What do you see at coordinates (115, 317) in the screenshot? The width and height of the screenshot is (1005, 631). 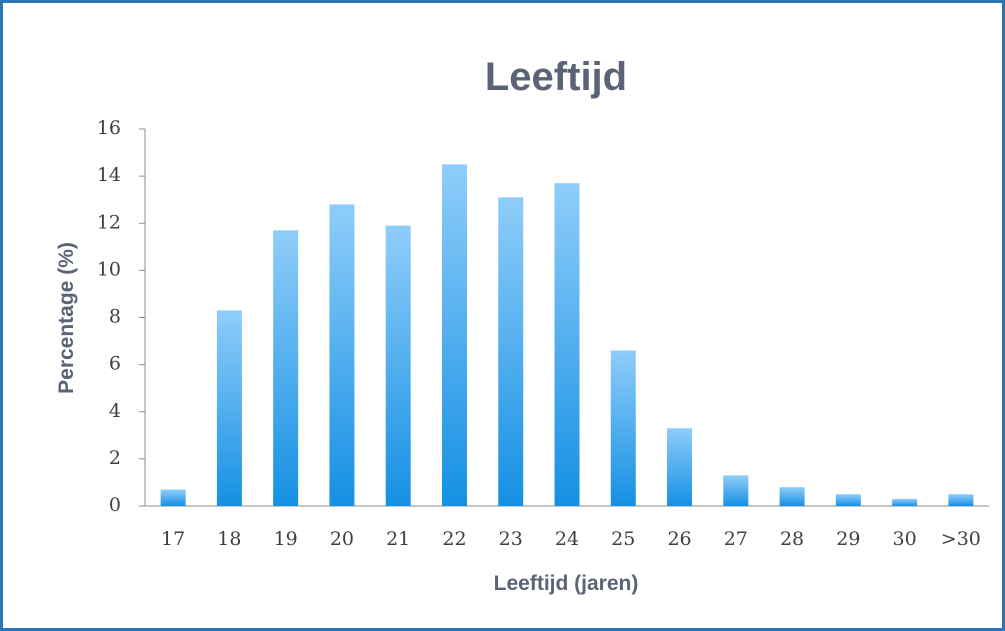 I see `y-tick-label: 8` at bounding box center [115, 317].